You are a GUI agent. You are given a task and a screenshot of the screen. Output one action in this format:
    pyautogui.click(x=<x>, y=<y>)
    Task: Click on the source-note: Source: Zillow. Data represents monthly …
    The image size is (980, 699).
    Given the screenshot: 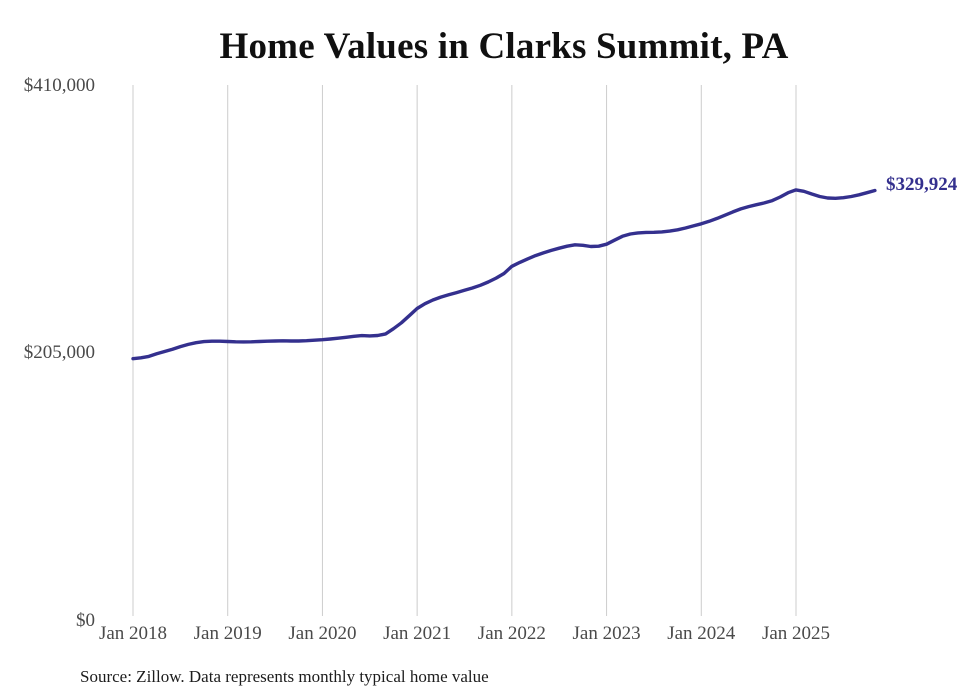 What is the action you would take?
    pyautogui.click(x=284, y=676)
    